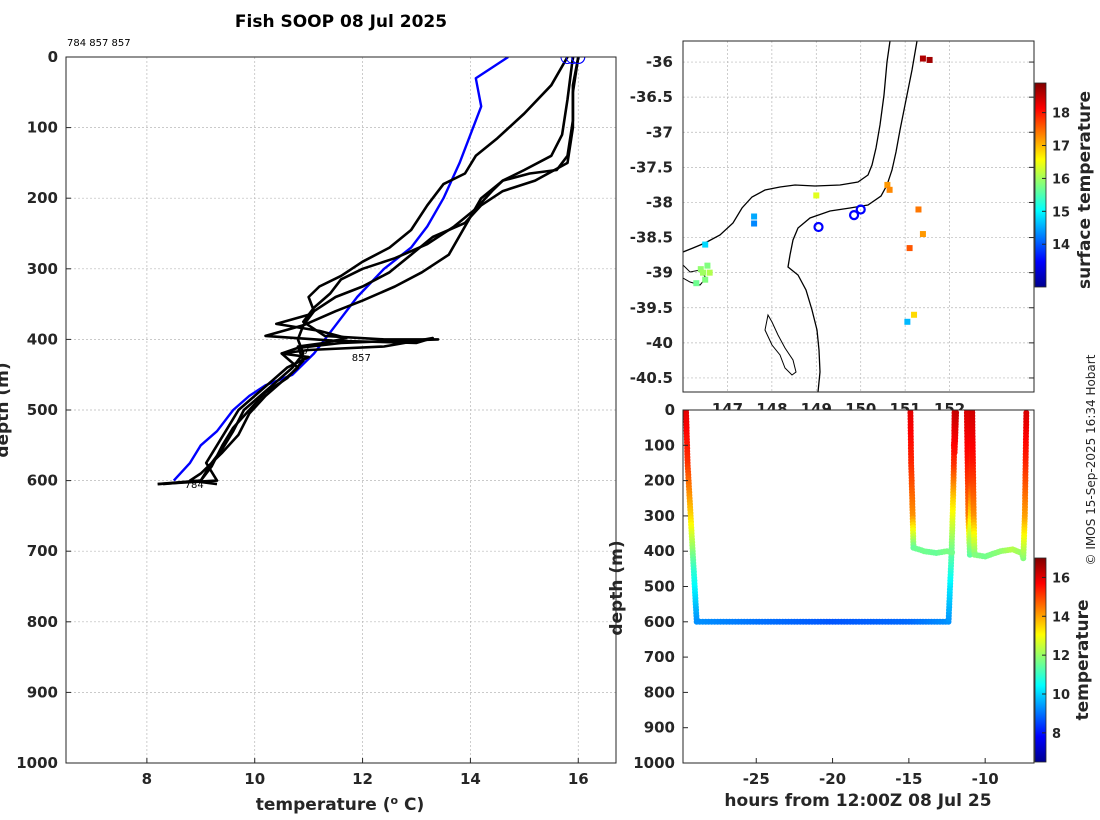 This screenshot has width=1100, height=820. Describe the element at coordinates (1061, 245) in the screenshot. I see `map-colorbar-tick-label: 14` at that location.